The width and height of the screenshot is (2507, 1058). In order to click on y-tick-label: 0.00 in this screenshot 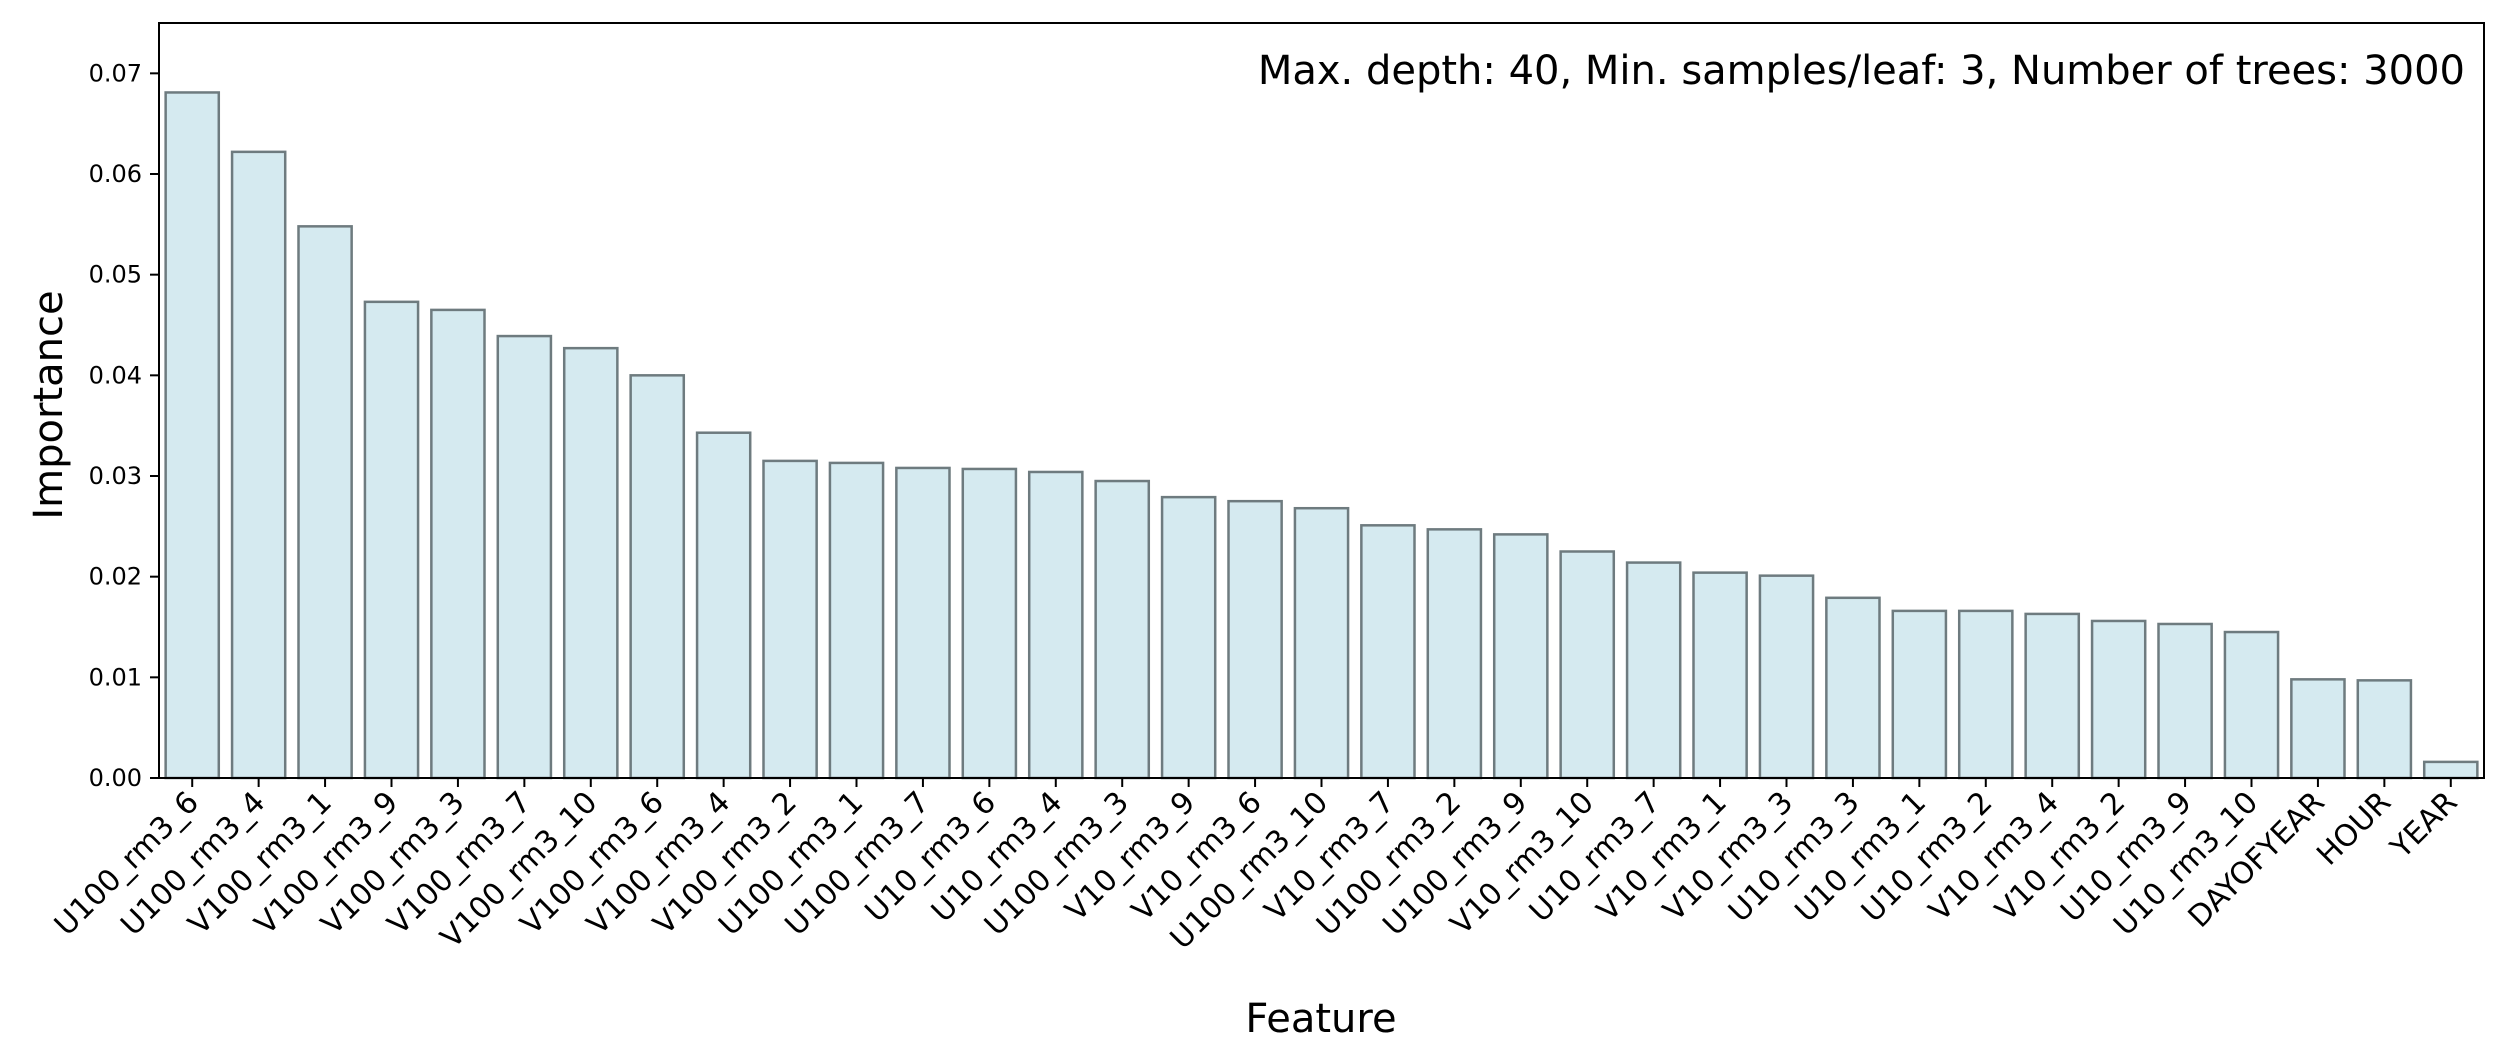, I will do `click(115, 778)`.